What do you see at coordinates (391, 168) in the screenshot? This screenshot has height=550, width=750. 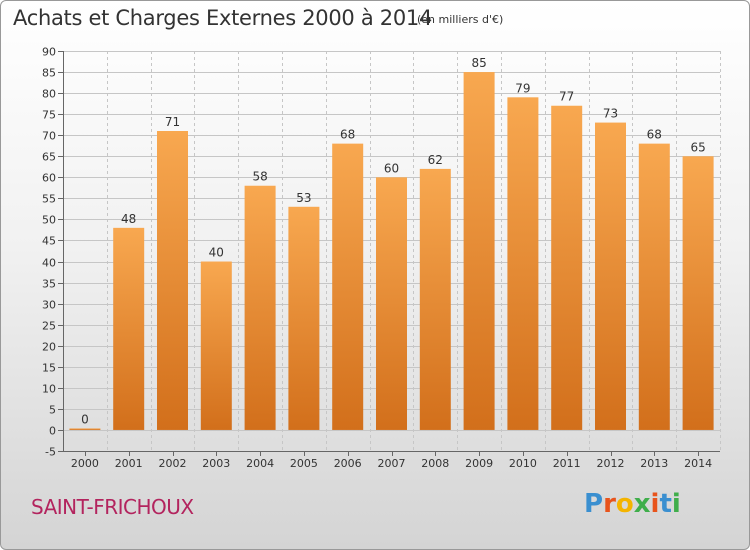 I see `data-label-2007: 60` at bounding box center [391, 168].